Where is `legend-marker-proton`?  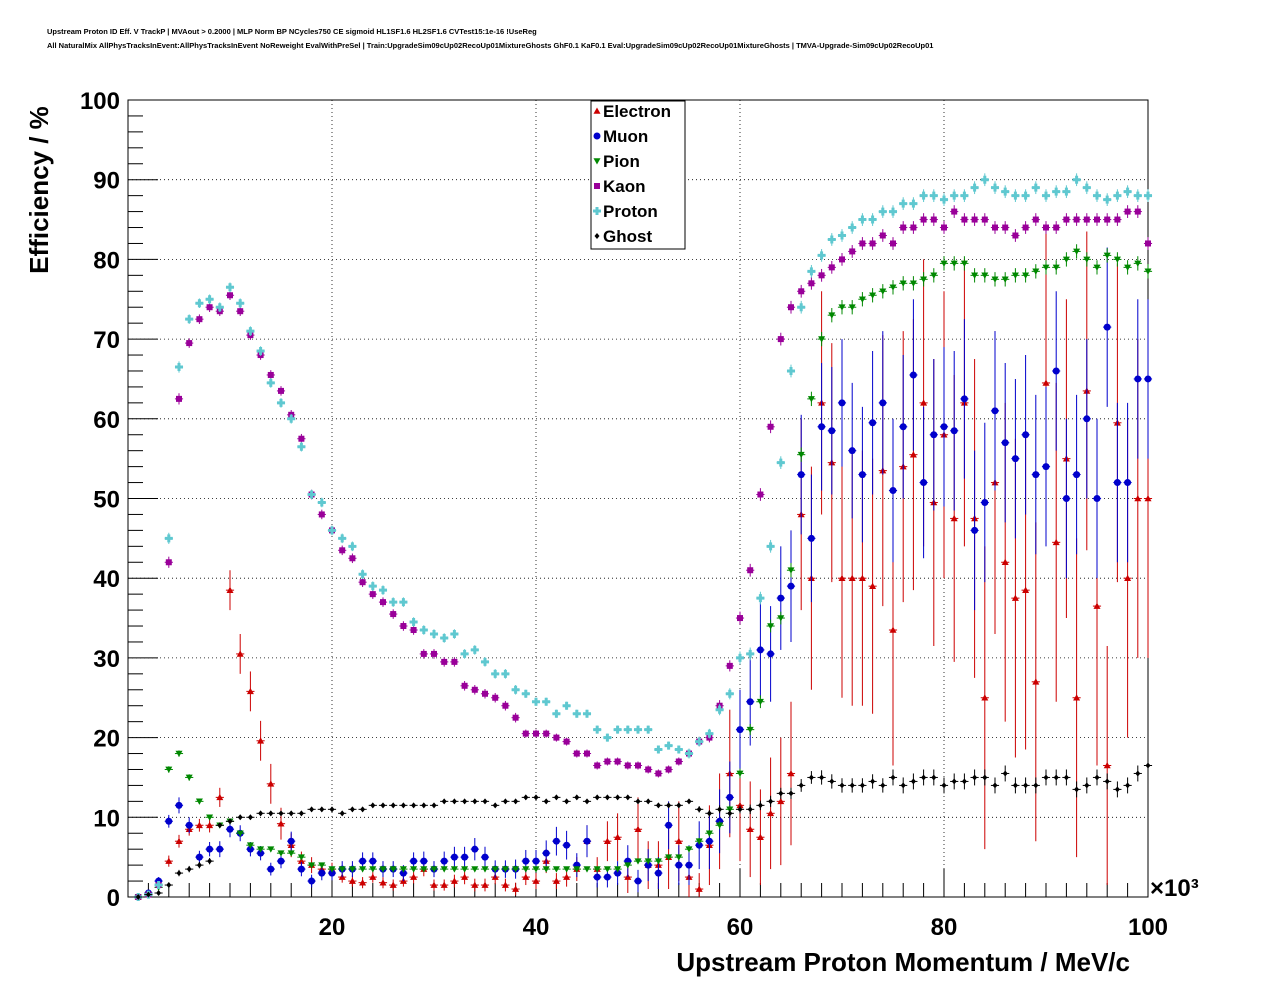 legend-marker-proton is located at coordinates (597, 211).